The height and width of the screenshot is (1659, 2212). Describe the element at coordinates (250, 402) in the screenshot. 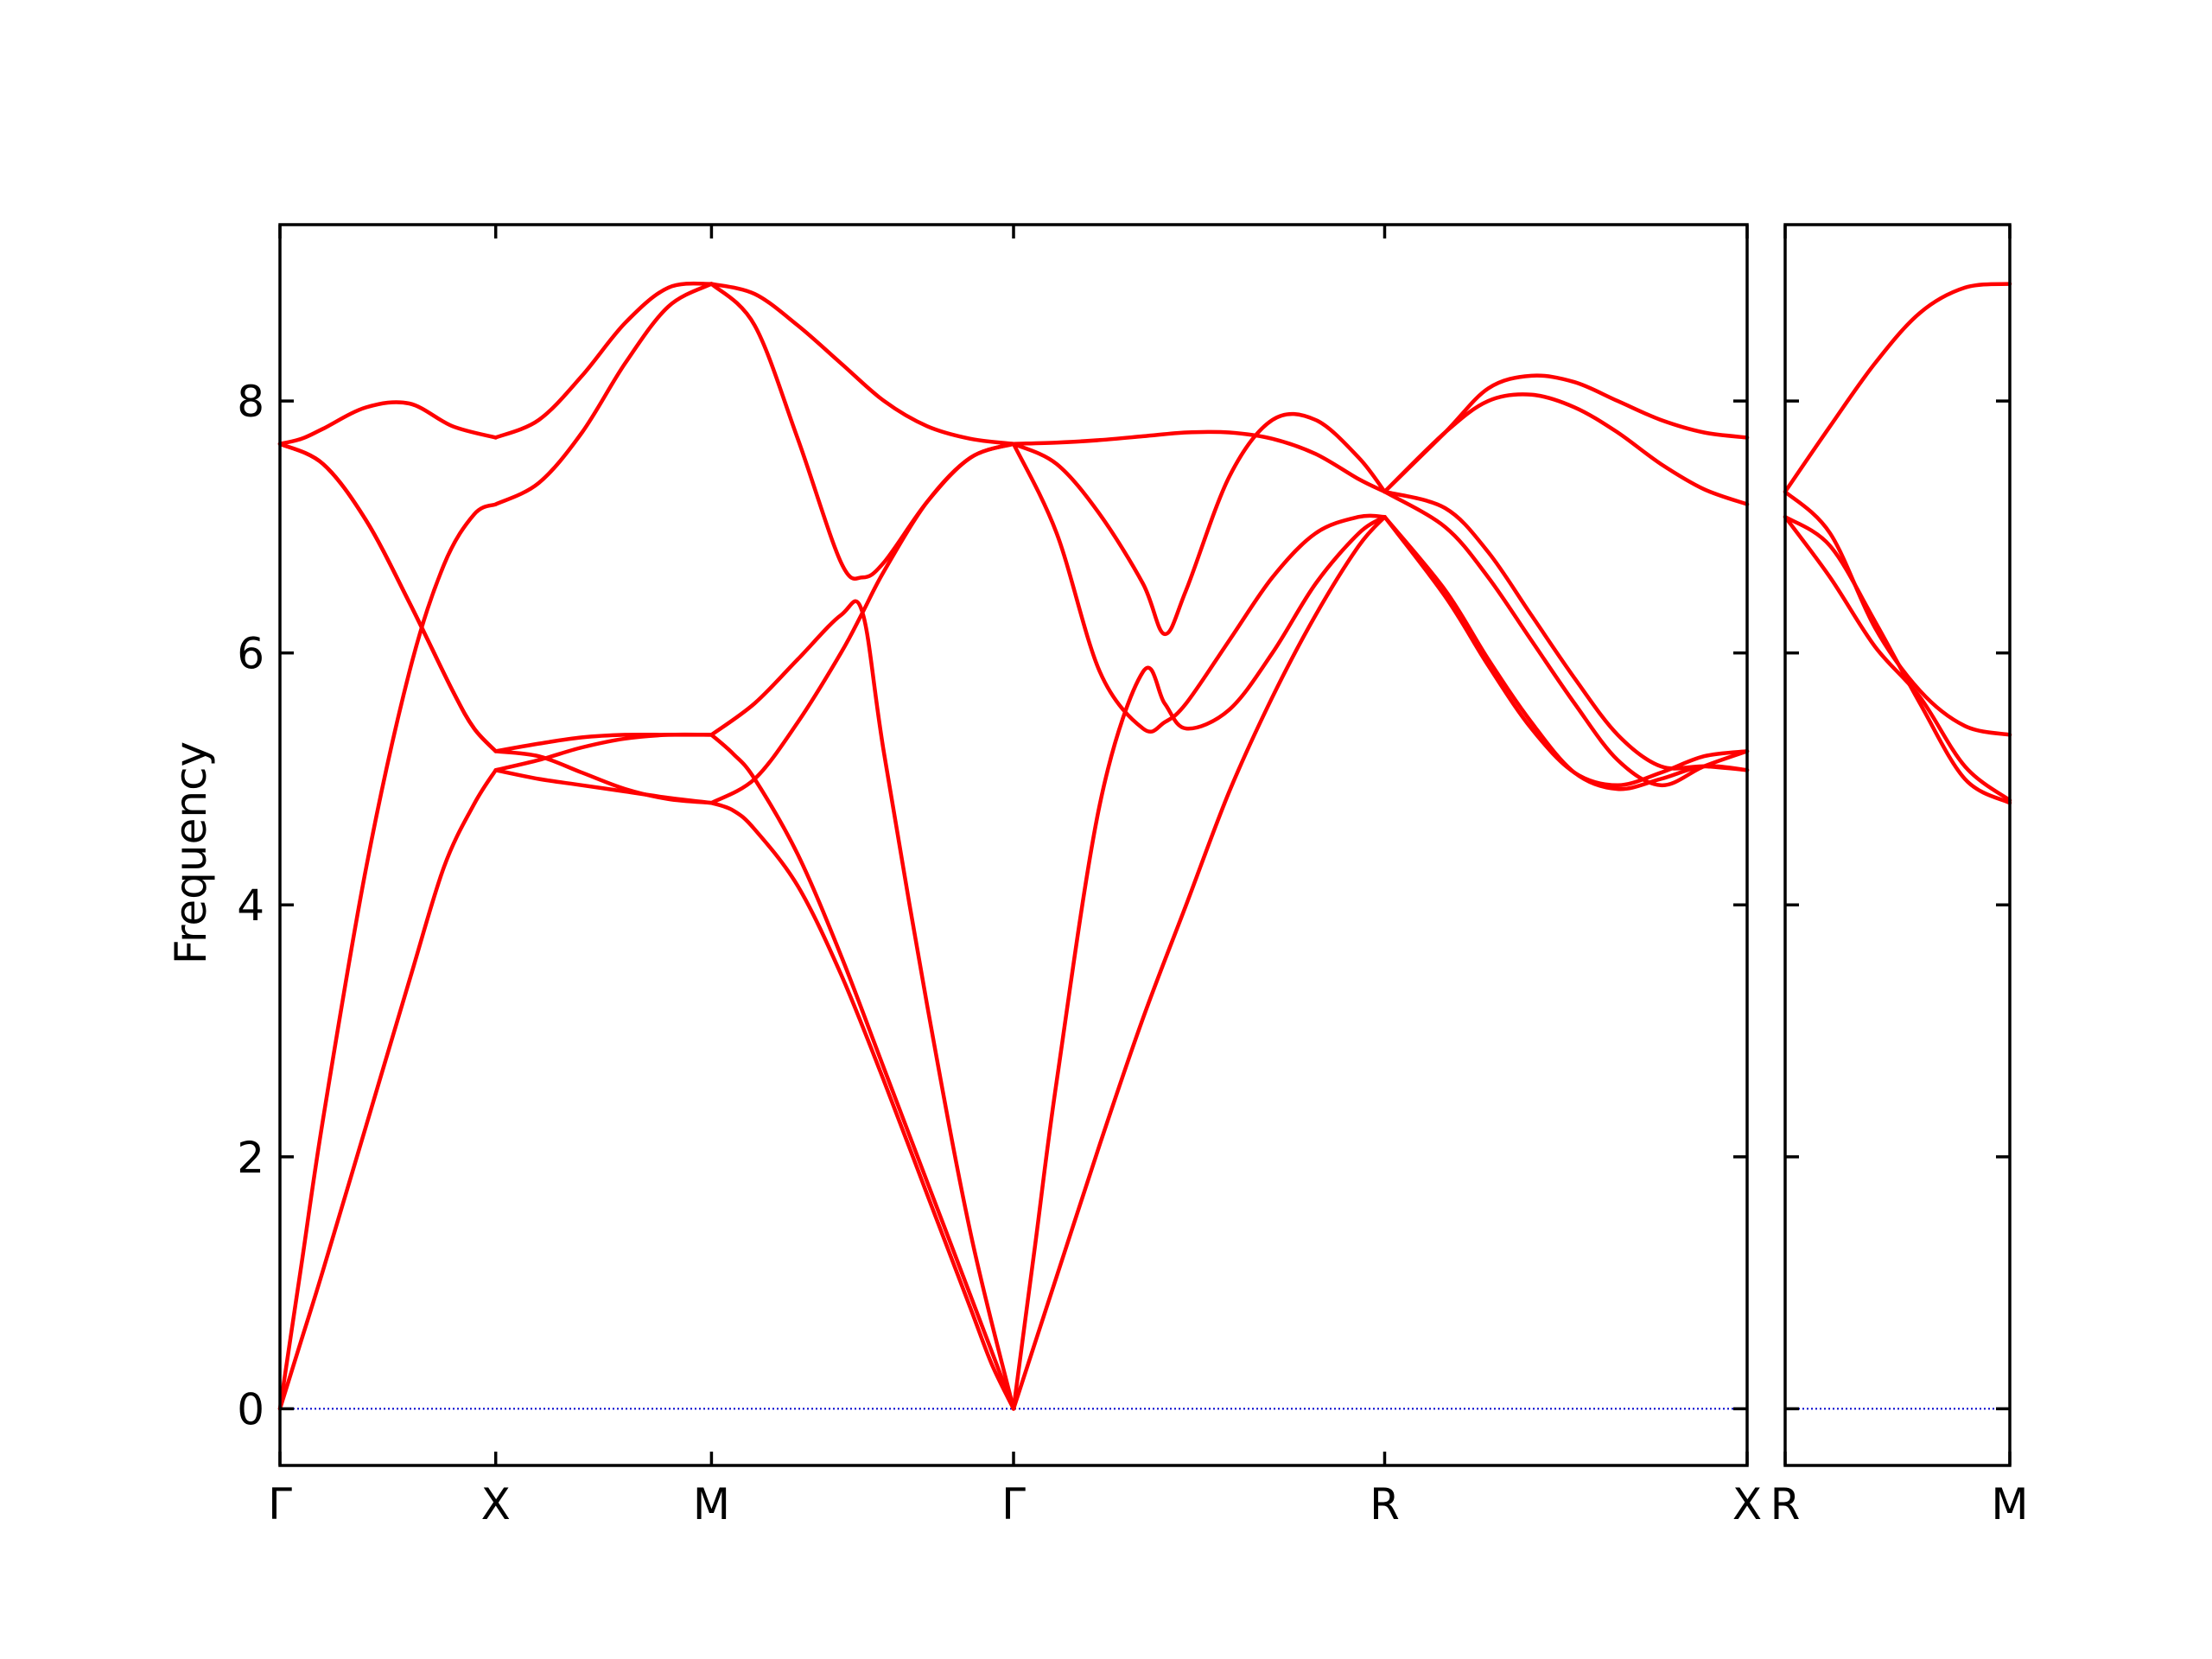

I see `y-tick-label: 8` at that location.